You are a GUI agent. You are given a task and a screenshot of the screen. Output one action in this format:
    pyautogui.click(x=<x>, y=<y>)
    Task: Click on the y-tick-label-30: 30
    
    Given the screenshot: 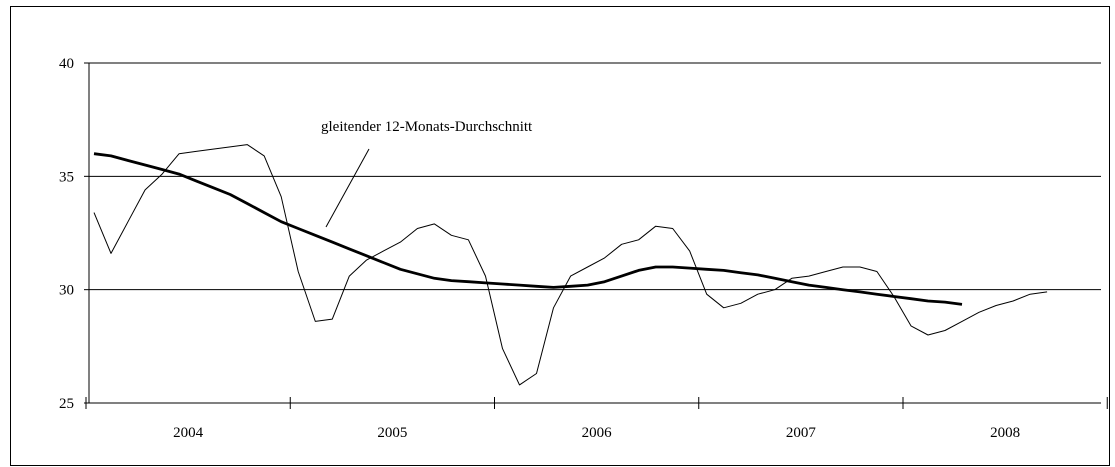 What is the action you would take?
    pyautogui.click(x=66, y=291)
    